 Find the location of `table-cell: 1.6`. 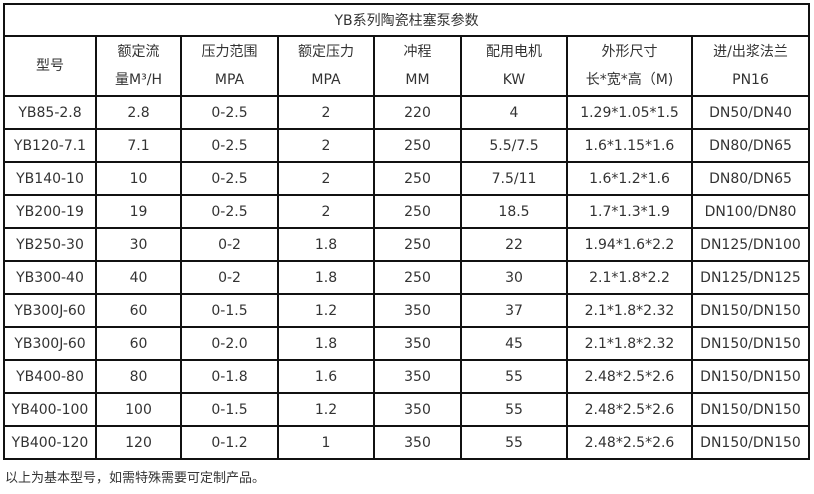

table-cell: 1.6 is located at coordinates (326, 376).